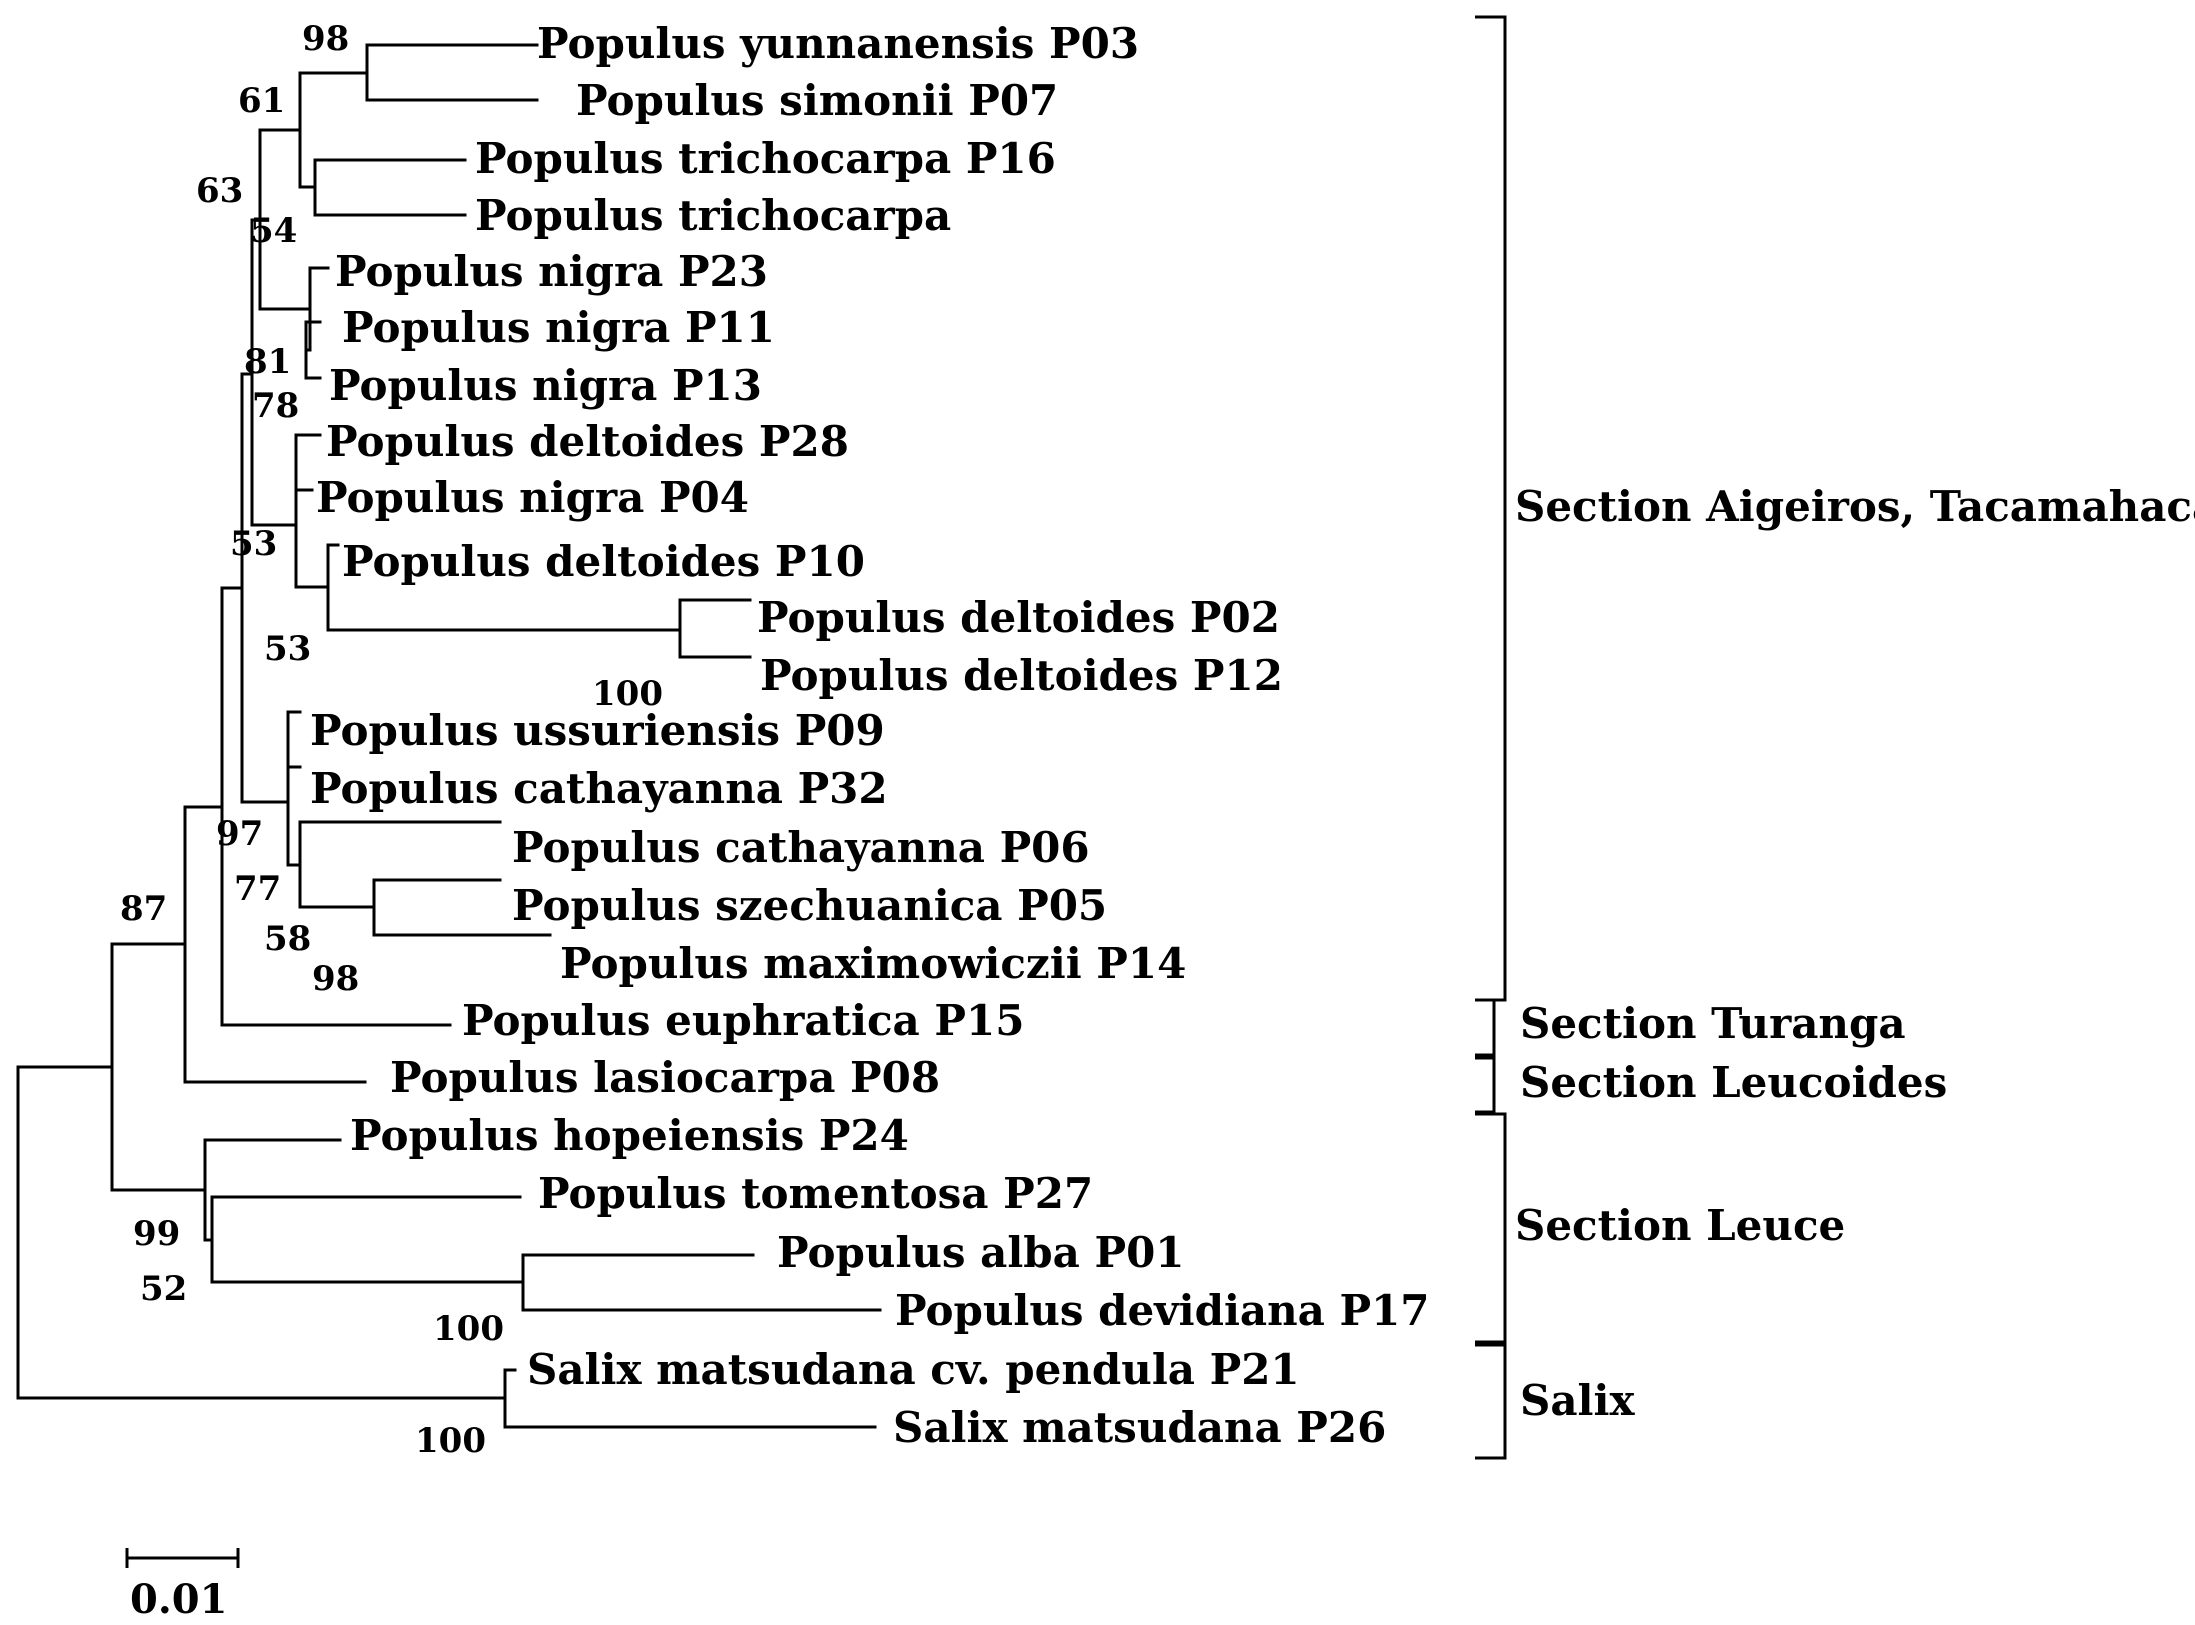 This screenshot has height=1625, width=2195. Describe the element at coordinates (597, 730) in the screenshot. I see `taxon-label: Populus ussuriensis P09` at that location.